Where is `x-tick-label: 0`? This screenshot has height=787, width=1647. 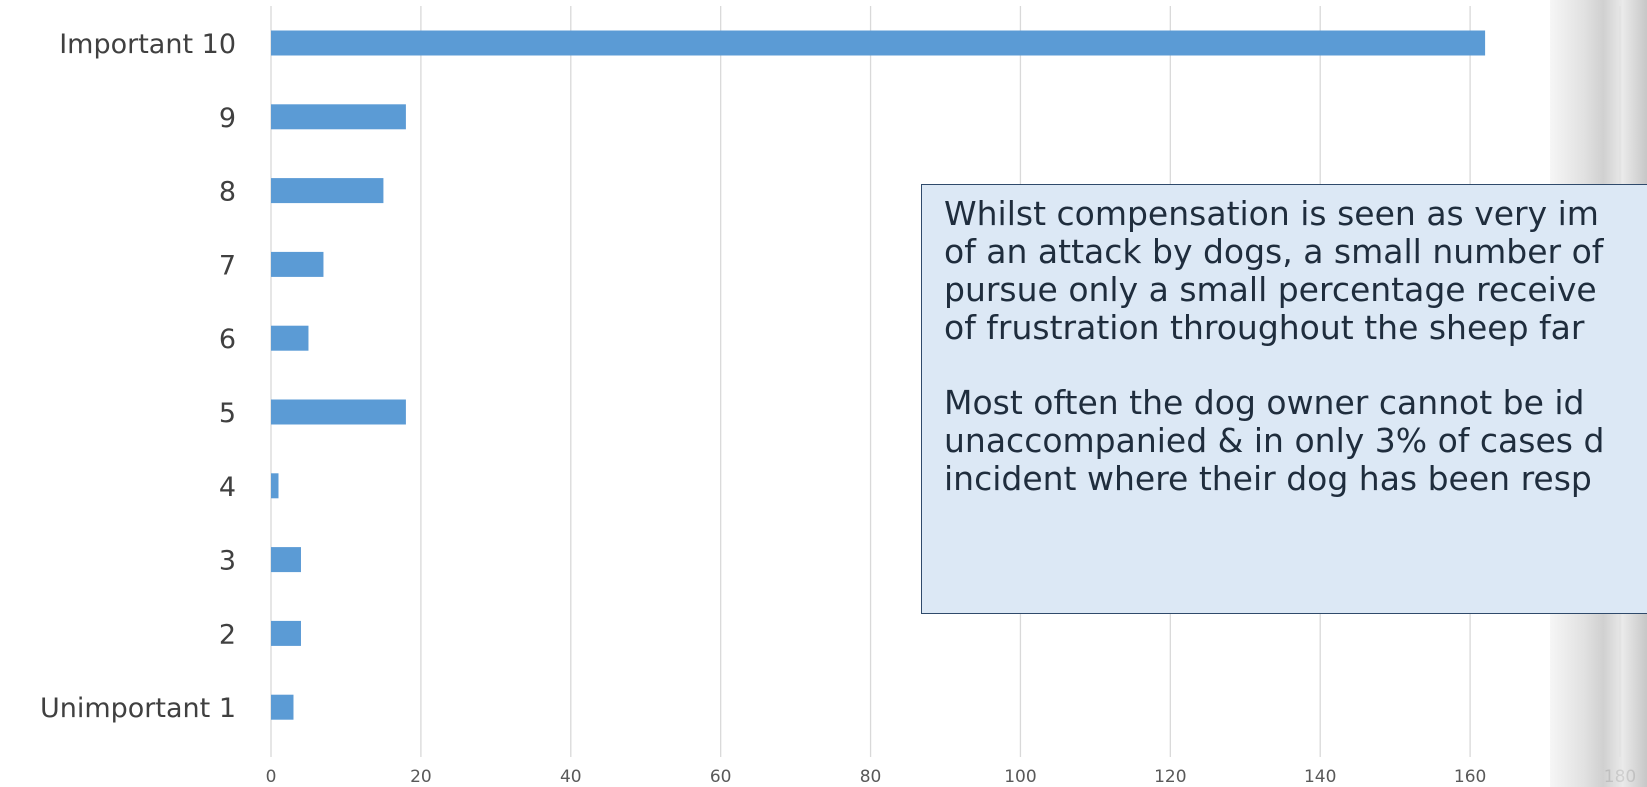
x-tick-label: 0 is located at coordinates (271, 777).